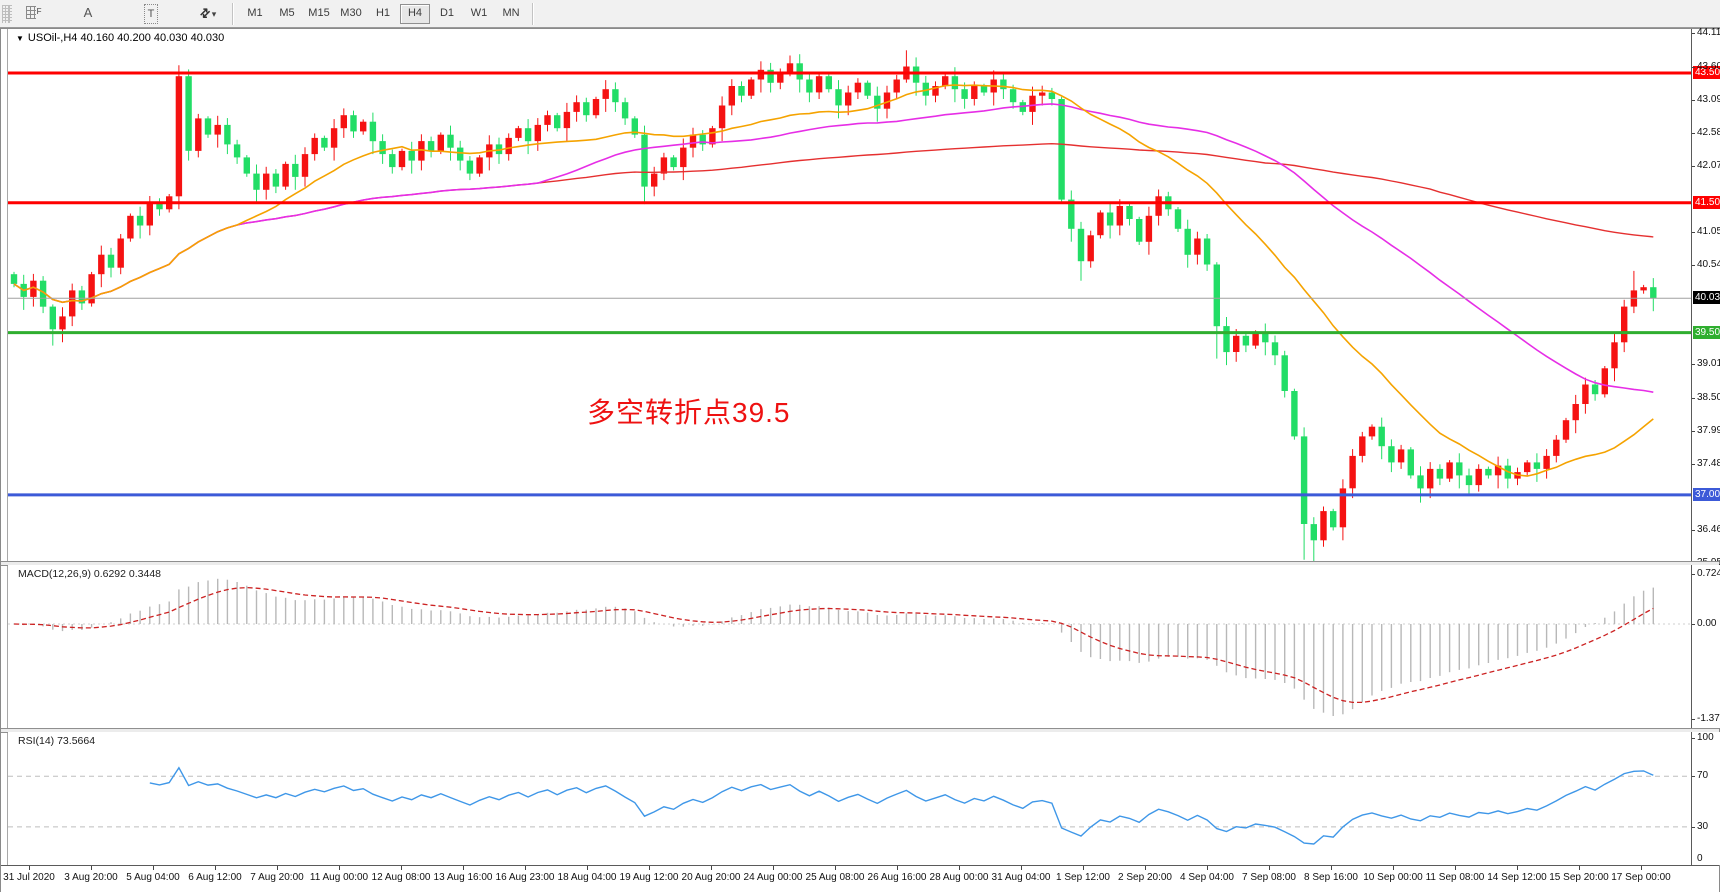 The height and width of the screenshot is (892, 1720). What do you see at coordinates (277, 877) in the screenshot?
I see `date-label: 7 Aug 20:00` at bounding box center [277, 877].